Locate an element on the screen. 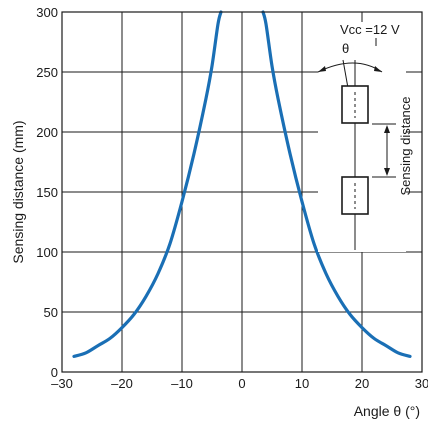 Image resolution: width=428 pixels, height=423 pixels. x-tick-labels: –30 –20 –10 0 10 20 30 is located at coordinates (239, 383).